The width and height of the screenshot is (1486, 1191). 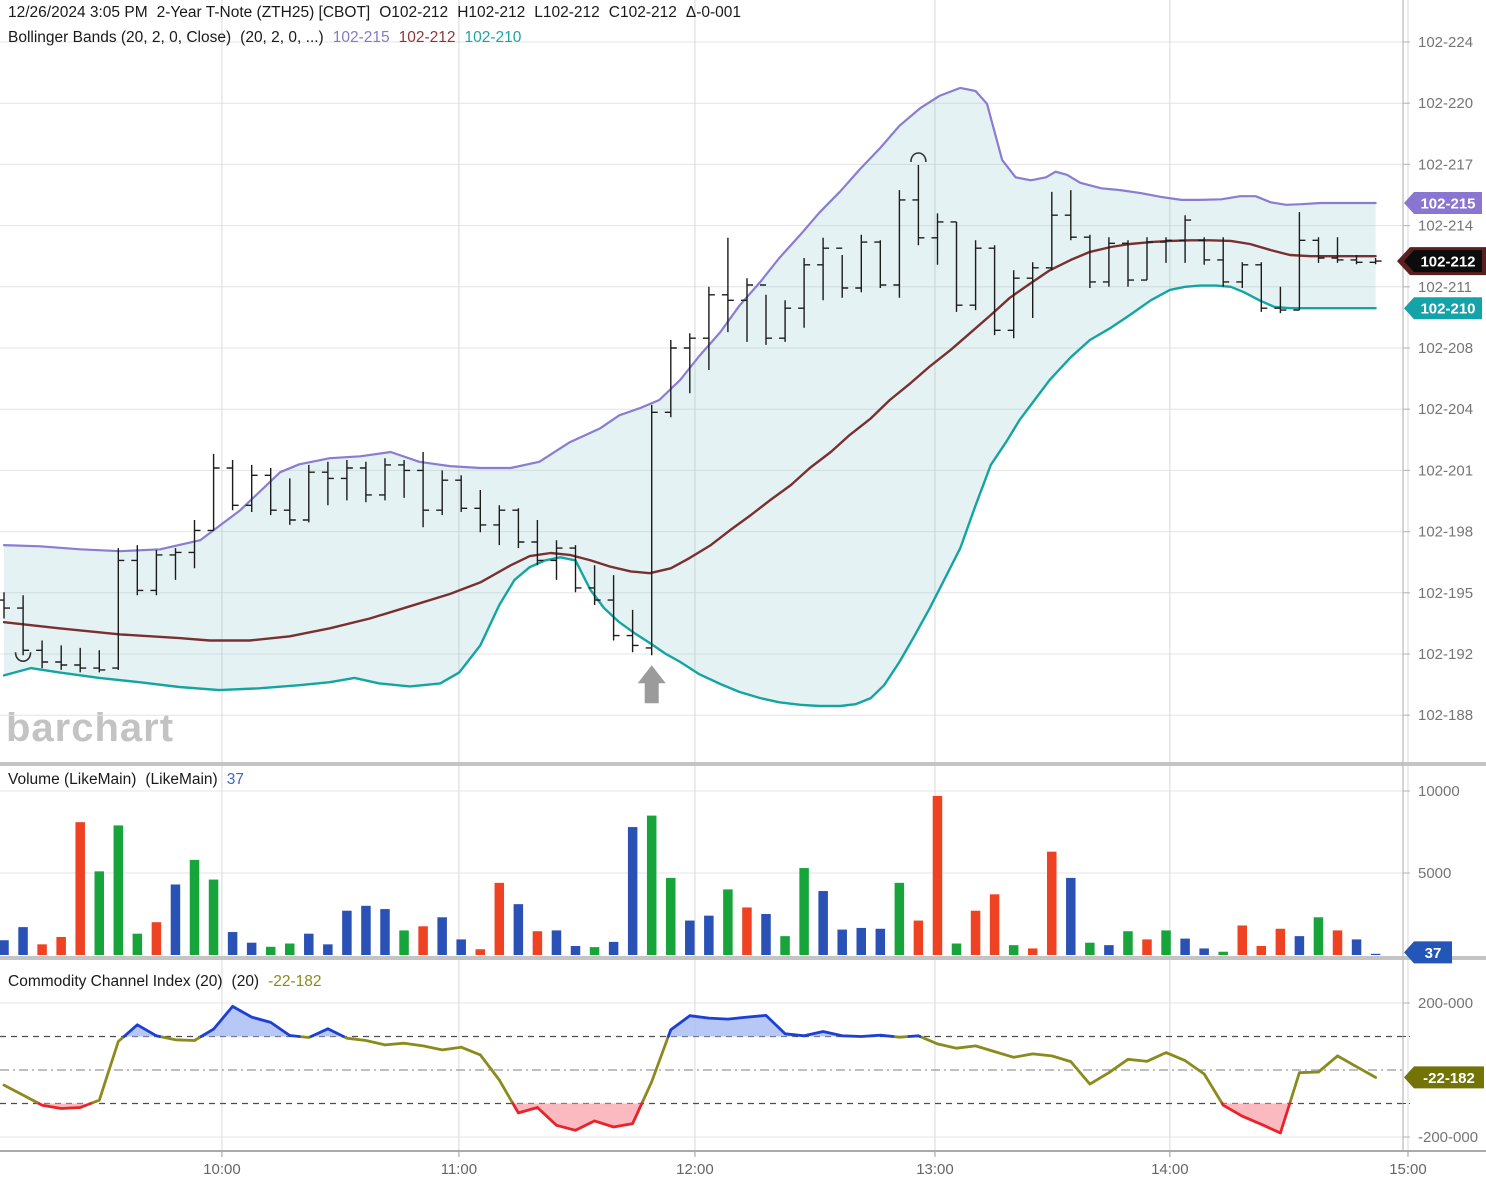 What do you see at coordinates (1447, 203) in the screenshot?
I see `bb-upper-price-badge-text: 102-215` at bounding box center [1447, 203].